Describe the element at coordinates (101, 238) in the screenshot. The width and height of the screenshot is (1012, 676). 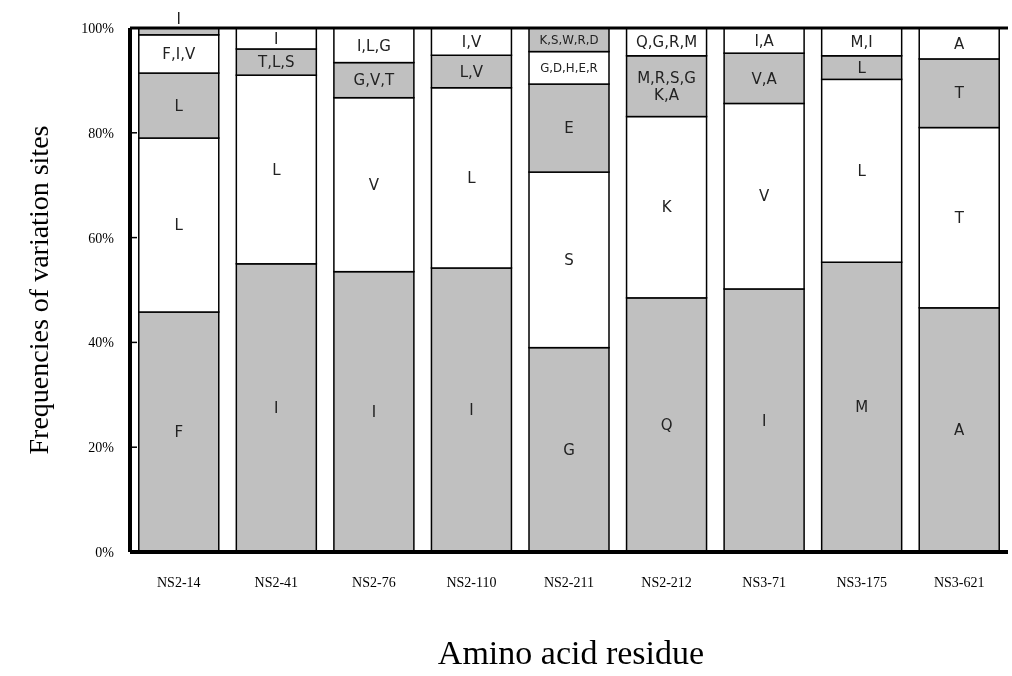
I see `y-tick-label: 60%` at that location.